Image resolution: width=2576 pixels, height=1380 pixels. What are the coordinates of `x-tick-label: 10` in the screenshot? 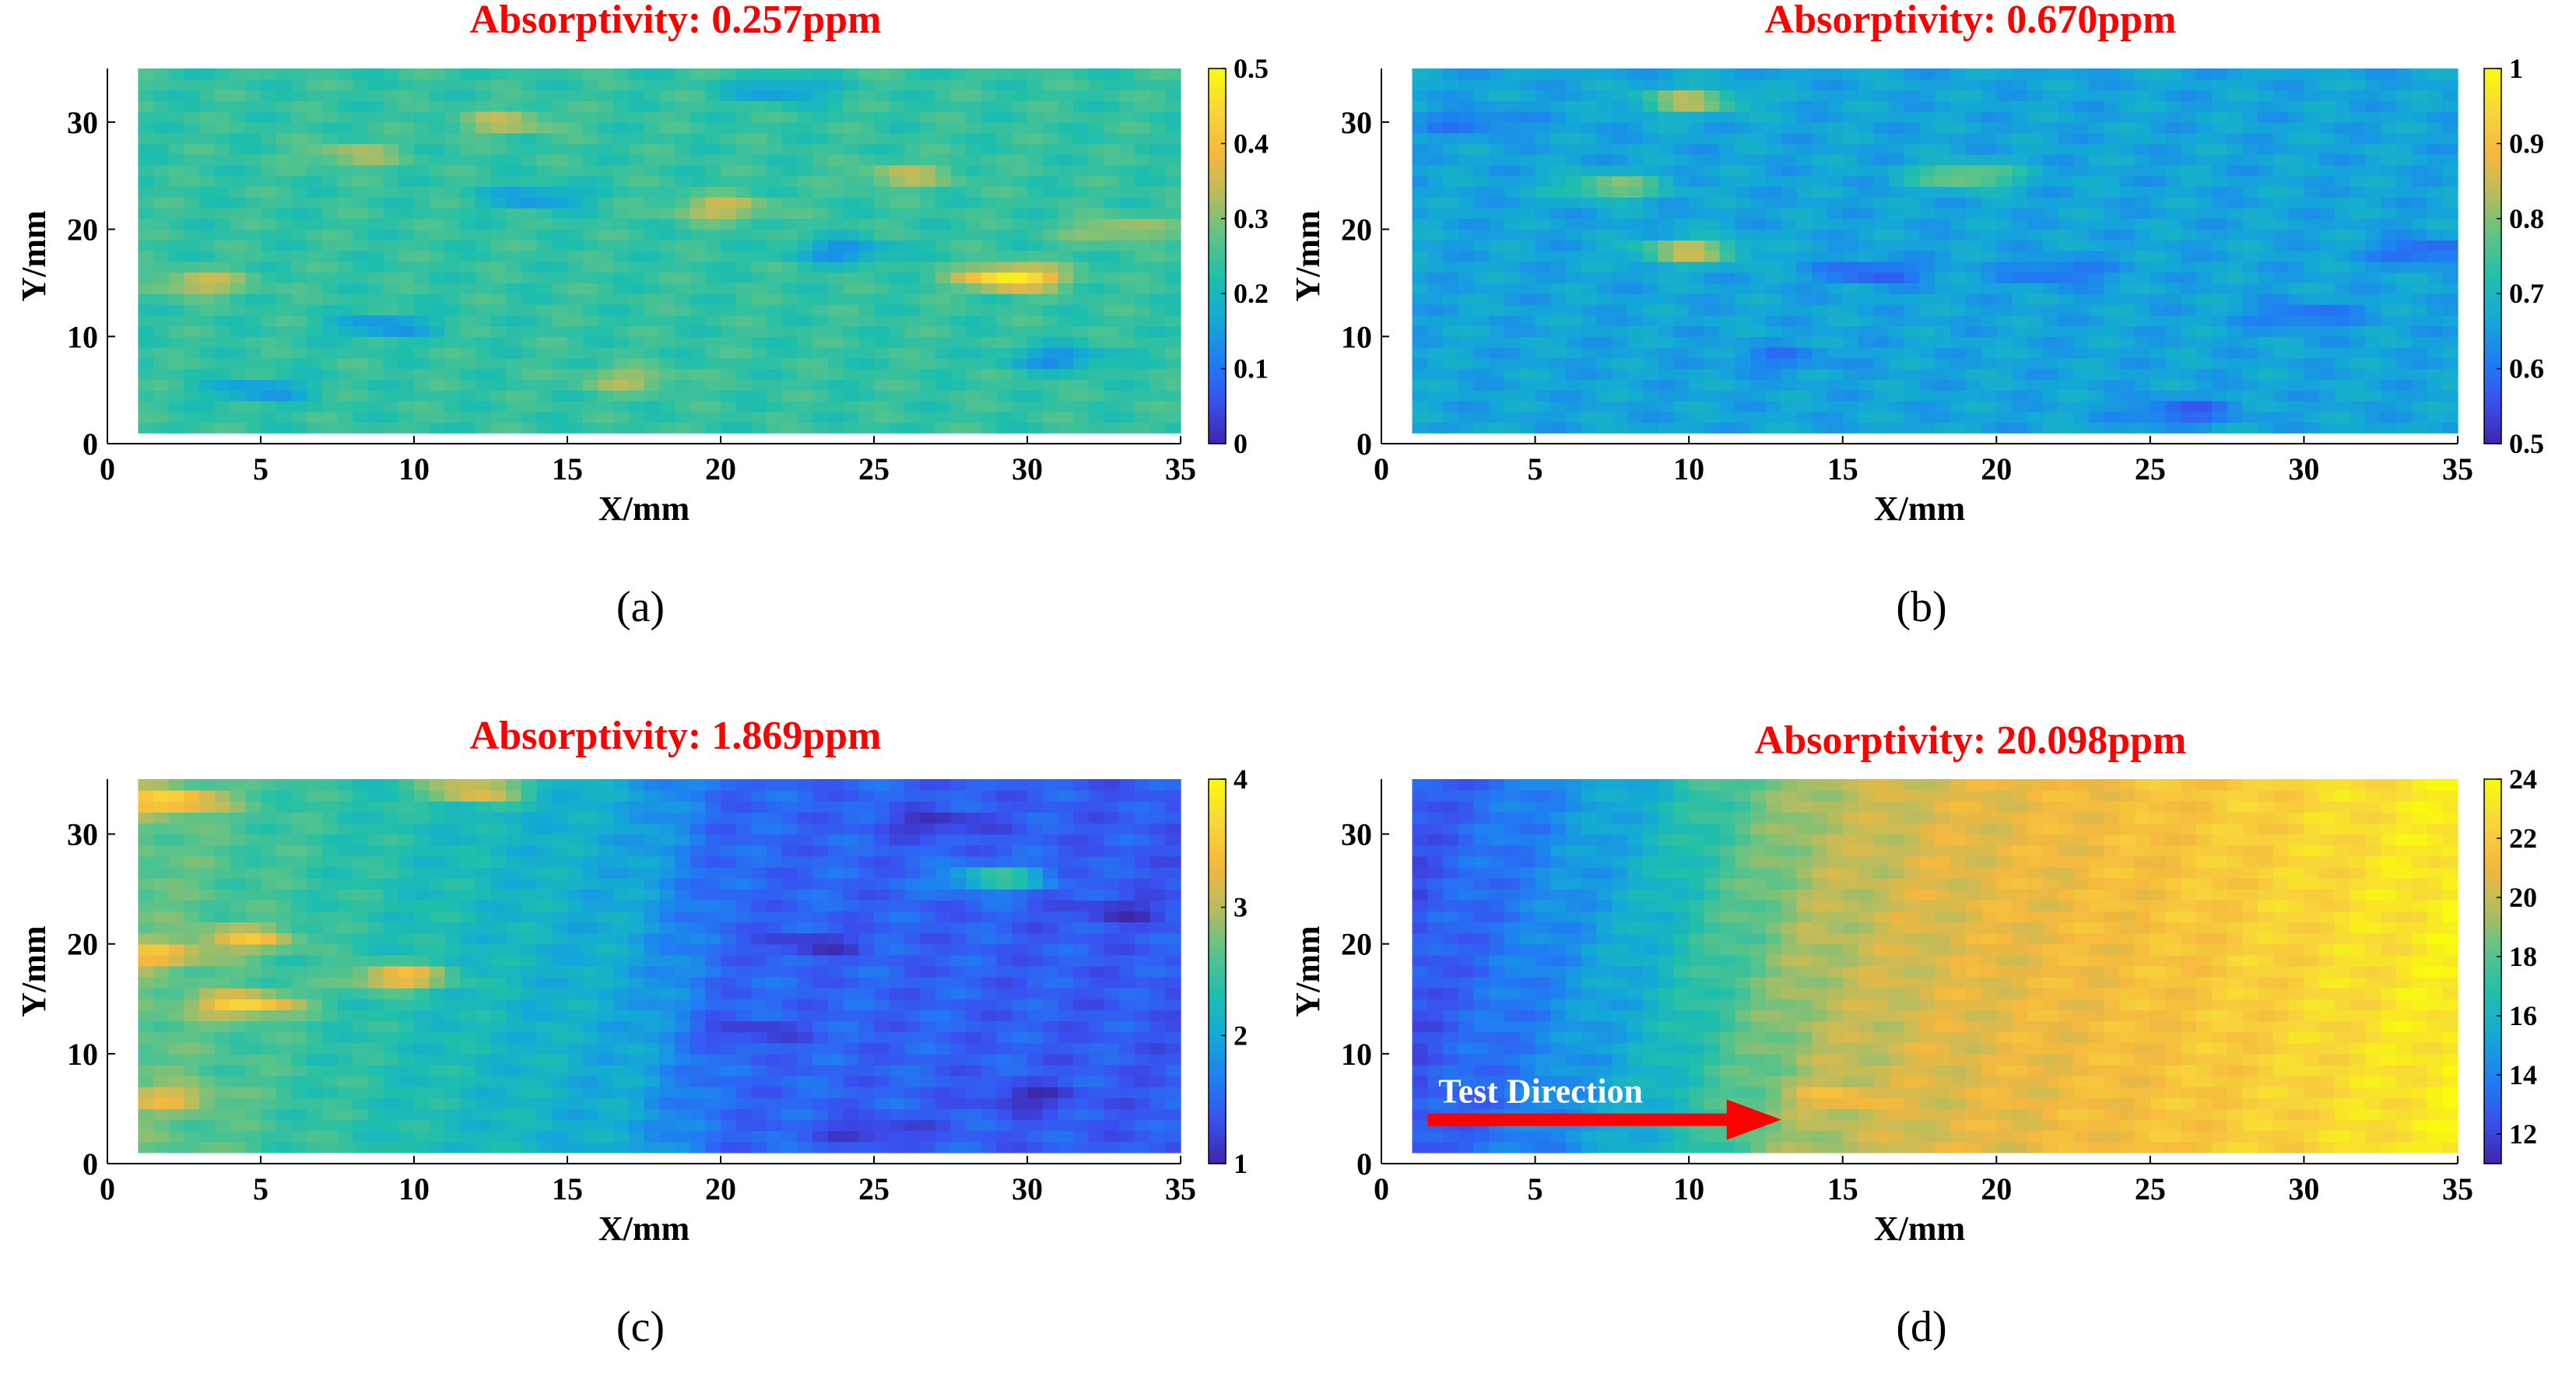 It's located at (414, 468).